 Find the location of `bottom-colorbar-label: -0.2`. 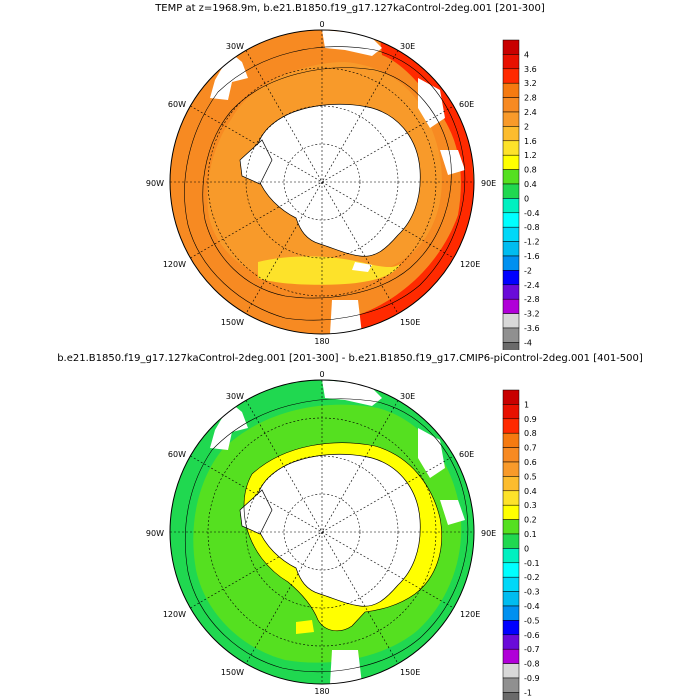

bottom-colorbar-label: -0.2 is located at coordinates (532, 577).